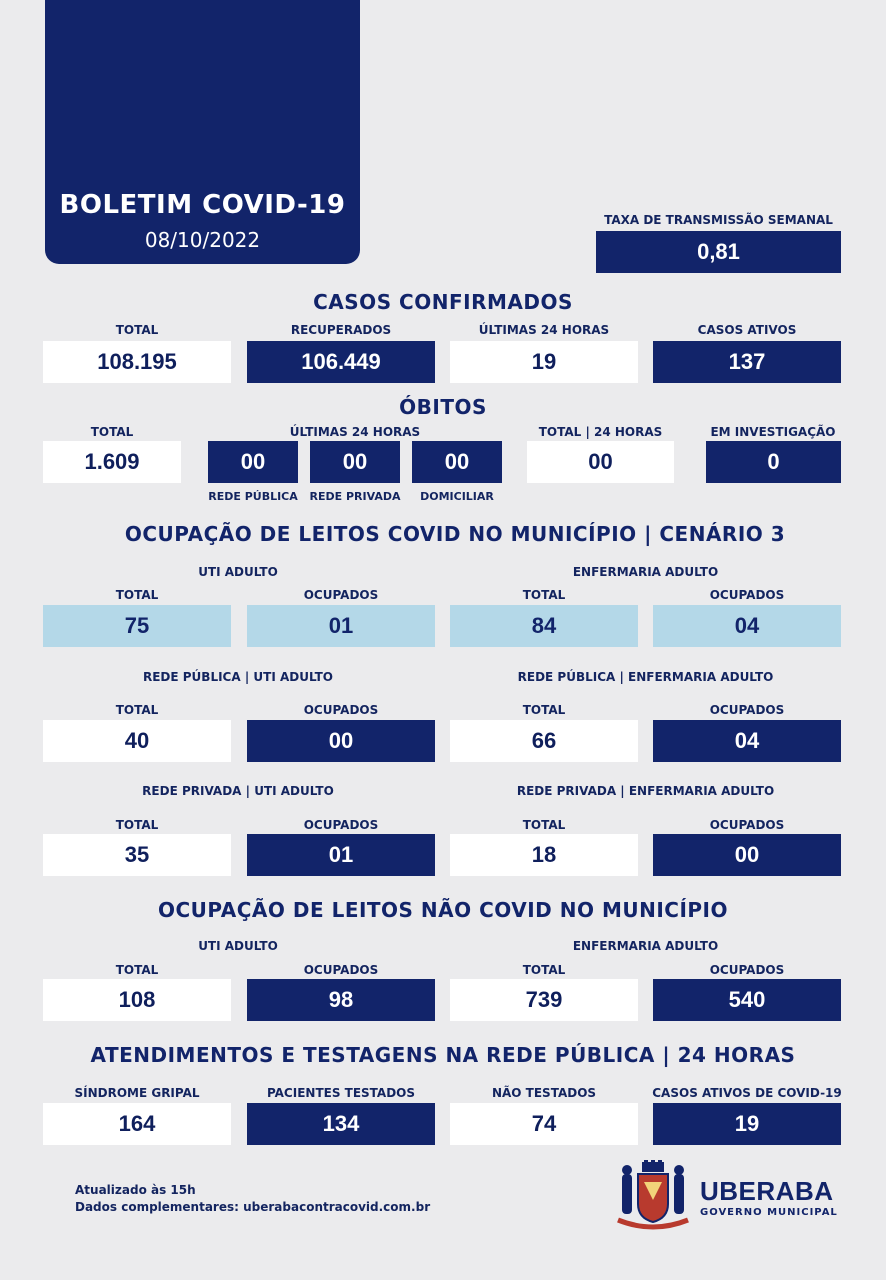 The width and height of the screenshot is (886, 1280). I want to click on noncovid-uti-occupied-value: 98, so click(341, 1000).